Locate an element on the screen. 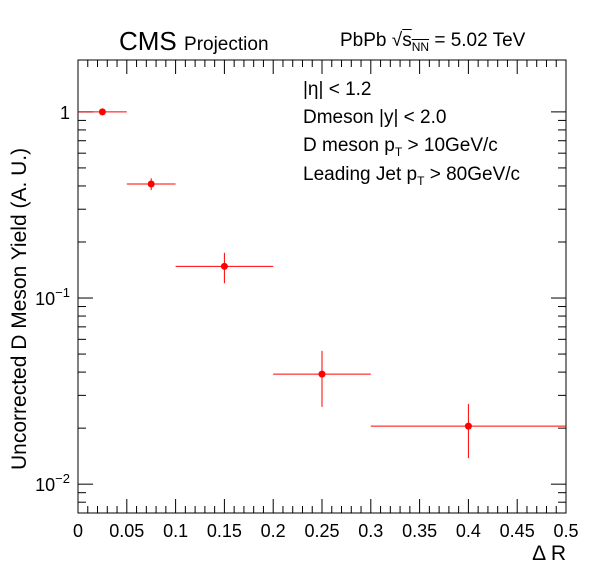  dmeson-pt-suffix: > 10GeV/c is located at coordinates (450, 145).